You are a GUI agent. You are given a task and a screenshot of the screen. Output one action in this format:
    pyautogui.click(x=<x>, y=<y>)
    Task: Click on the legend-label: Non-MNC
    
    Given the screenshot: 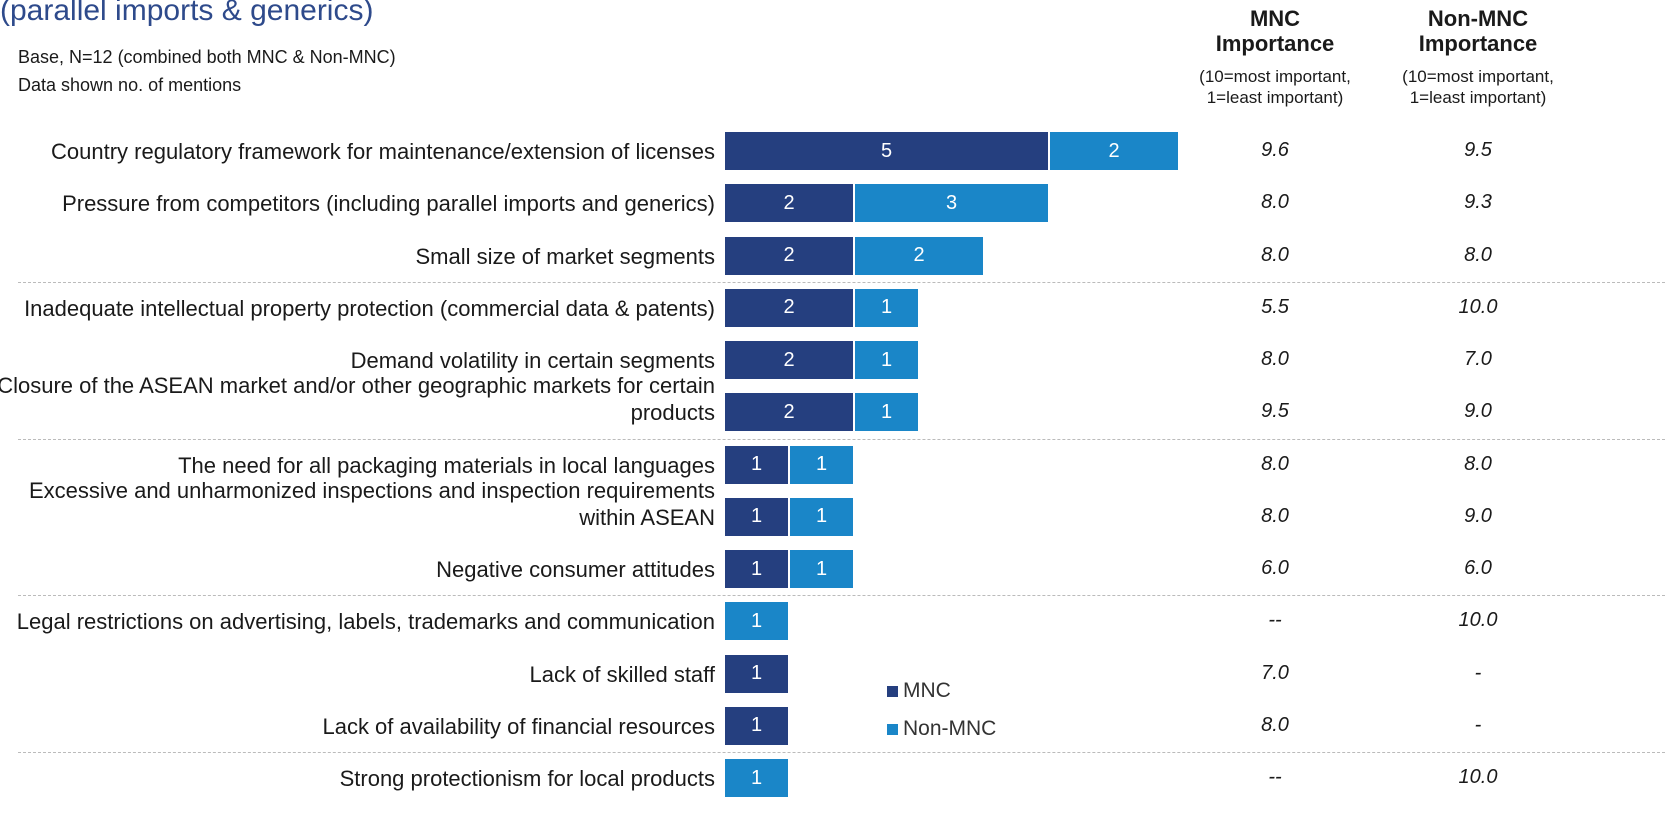 What is the action you would take?
    pyautogui.click(x=950, y=728)
    